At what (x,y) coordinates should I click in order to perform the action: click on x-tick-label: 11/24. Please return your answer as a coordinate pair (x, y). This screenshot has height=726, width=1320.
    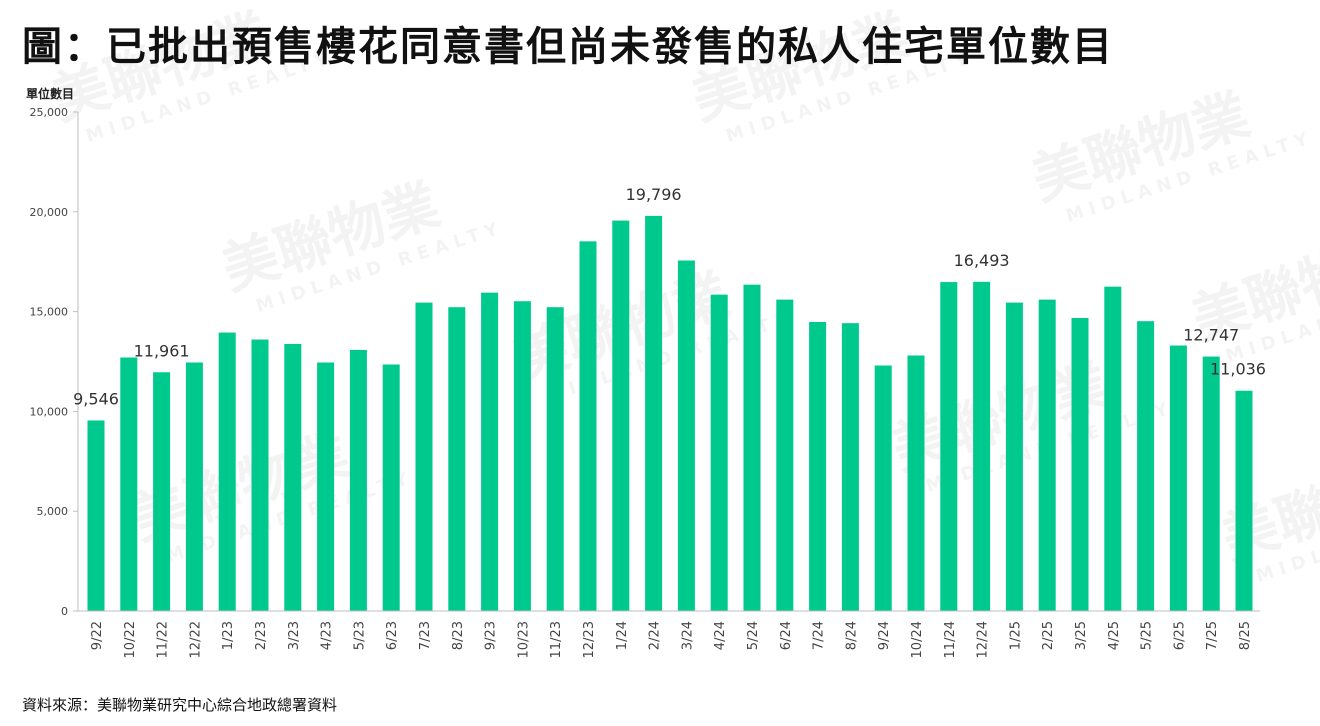
    Looking at the image, I should click on (950, 639).